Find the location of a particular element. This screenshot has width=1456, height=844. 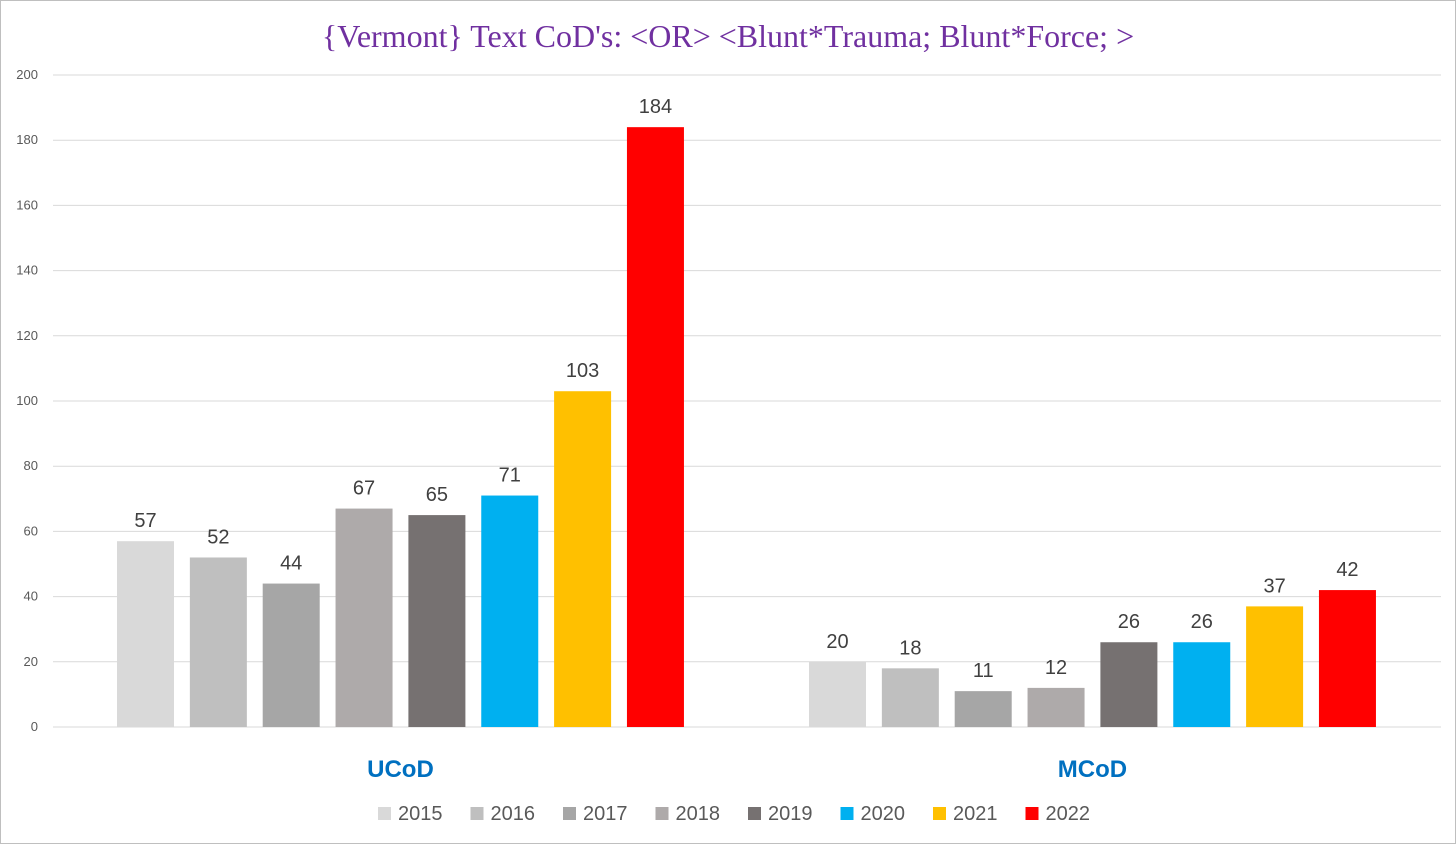

category-labels: UCoD MCoD is located at coordinates (747, 769).